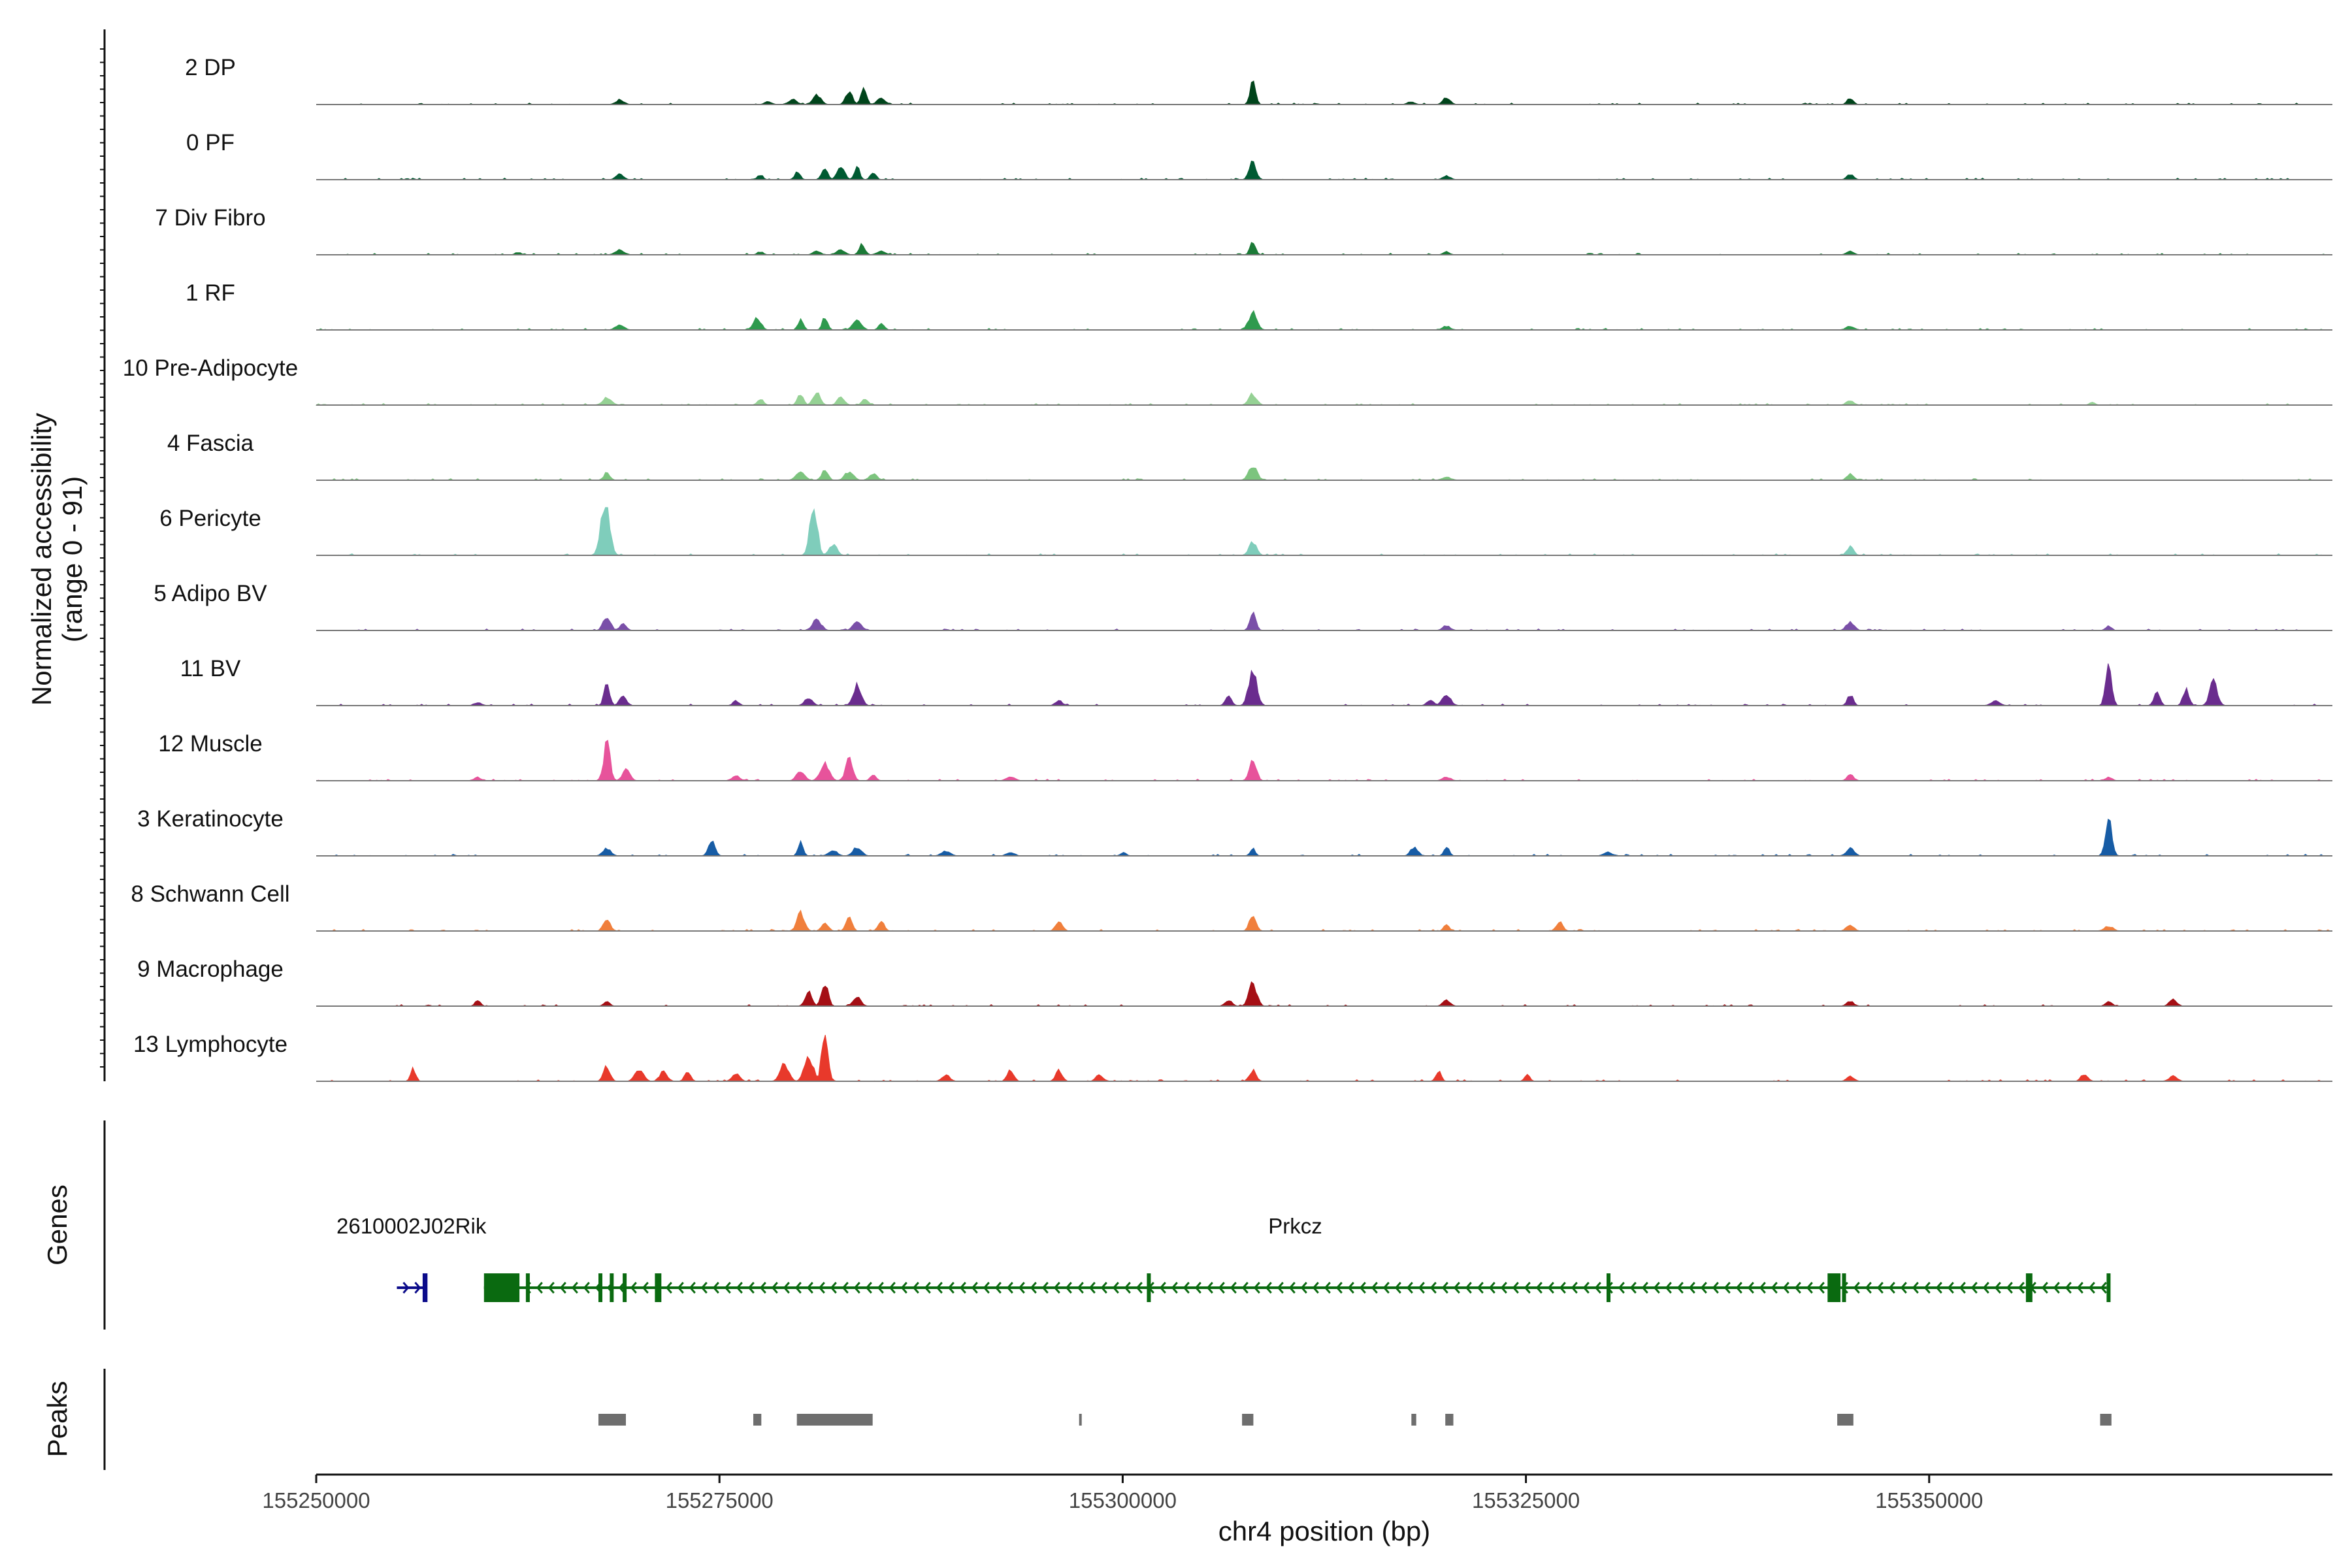 The image size is (2352, 1568). Describe the element at coordinates (1245, 531) in the screenshot. I see `track-6: 6 Pericyte` at that location.